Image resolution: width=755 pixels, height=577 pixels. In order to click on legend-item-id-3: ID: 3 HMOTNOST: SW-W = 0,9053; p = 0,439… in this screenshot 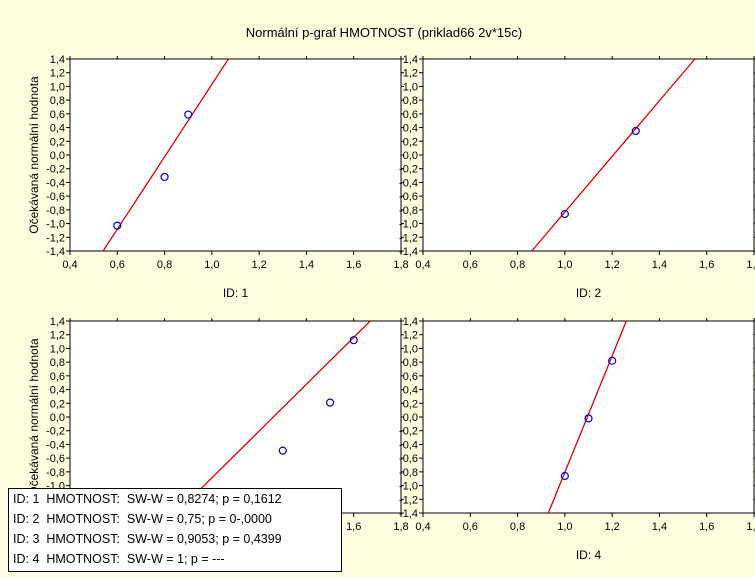, I will do `click(147, 539)`.